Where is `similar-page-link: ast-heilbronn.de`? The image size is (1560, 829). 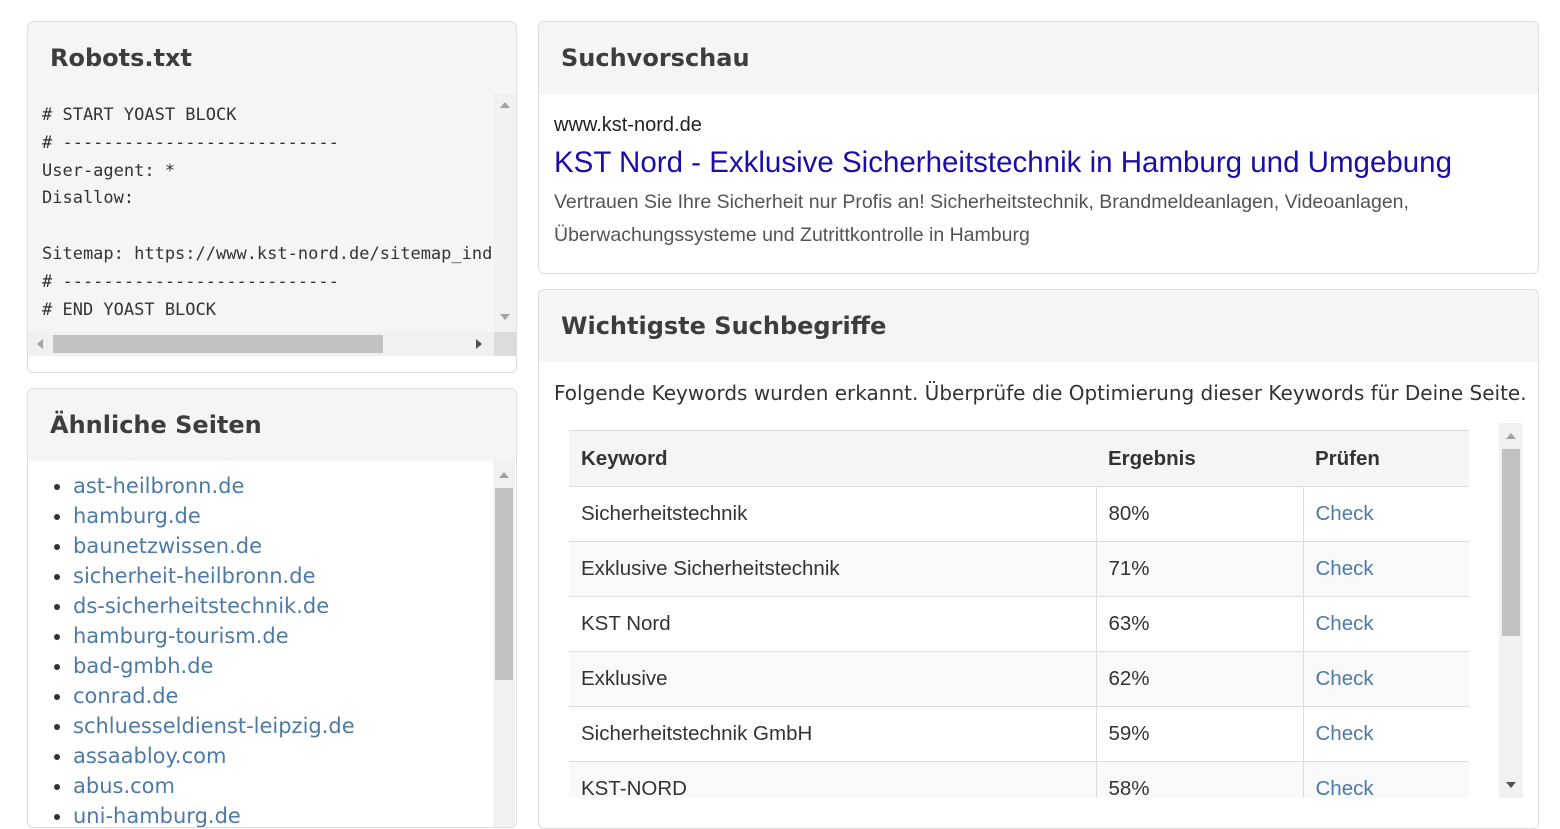 similar-page-link: ast-heilbronn.de is located at coordinates (159, 486).